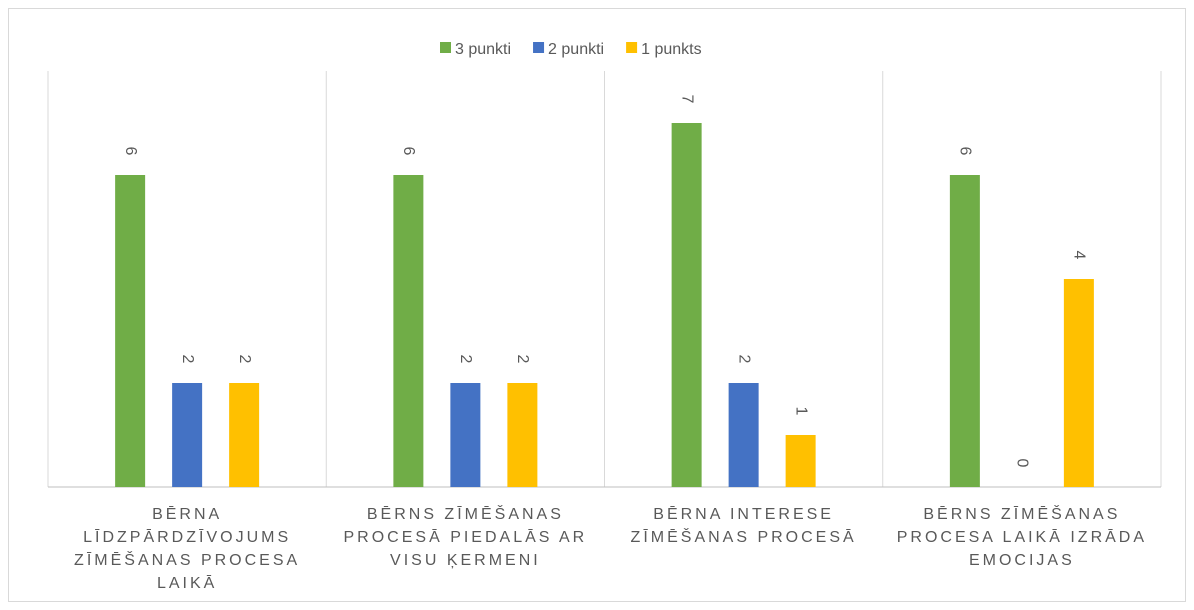 The image size is (1194, 610). What do you see at coordinates (1079, 255) in the screenshot?
I see `value-label: 4` at bounding box center [1079, 255].